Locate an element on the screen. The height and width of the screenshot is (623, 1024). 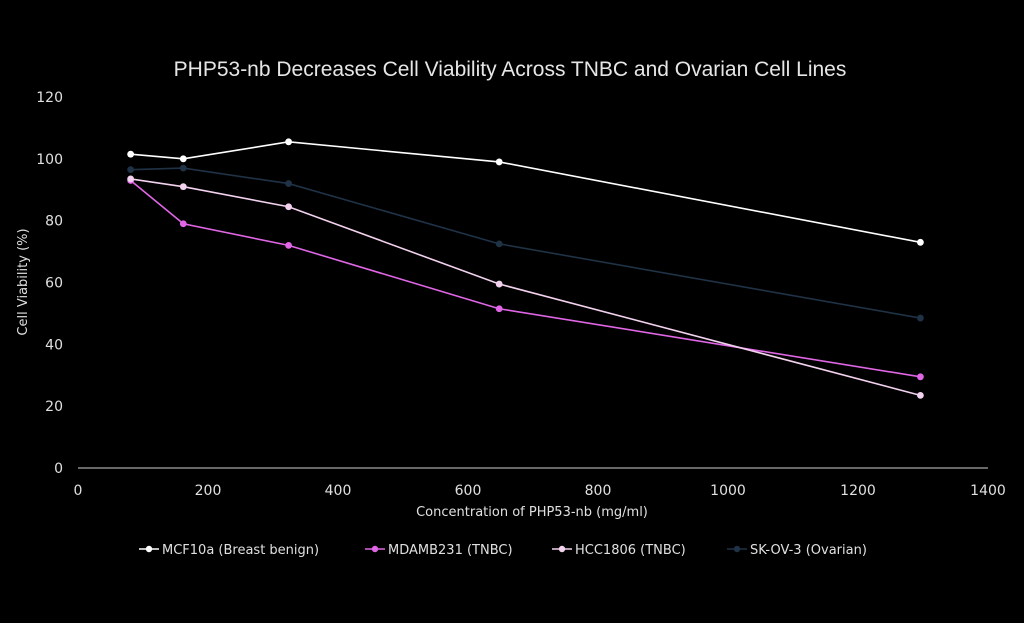
y-tick-label: 120 is located at coordinates (49, 98).